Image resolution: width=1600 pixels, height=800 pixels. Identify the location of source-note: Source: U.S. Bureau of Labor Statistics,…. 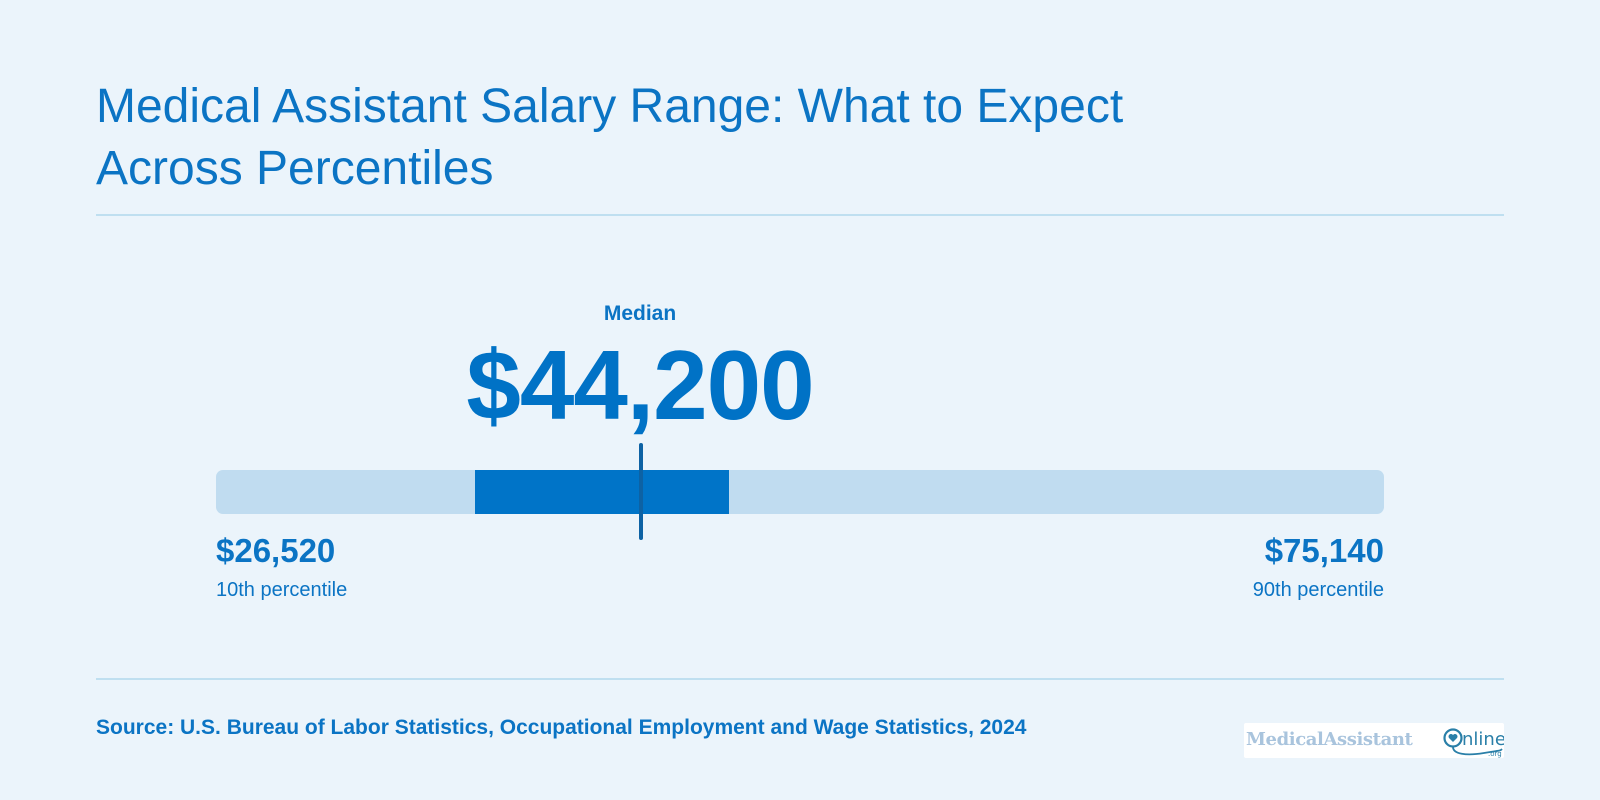
(561, 727).